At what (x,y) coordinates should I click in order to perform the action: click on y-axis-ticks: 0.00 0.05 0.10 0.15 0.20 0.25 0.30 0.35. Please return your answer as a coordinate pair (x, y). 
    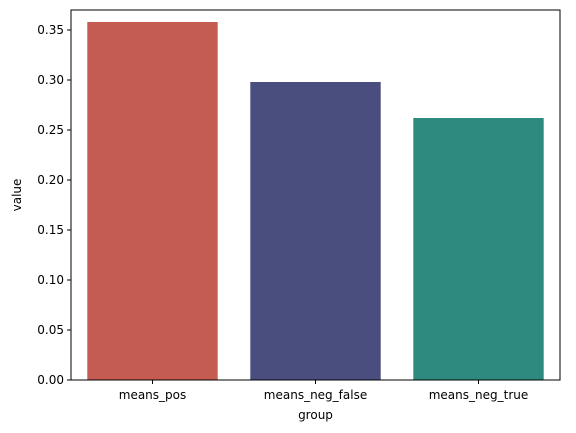
    Looking at the image, I should click on (54, 205).